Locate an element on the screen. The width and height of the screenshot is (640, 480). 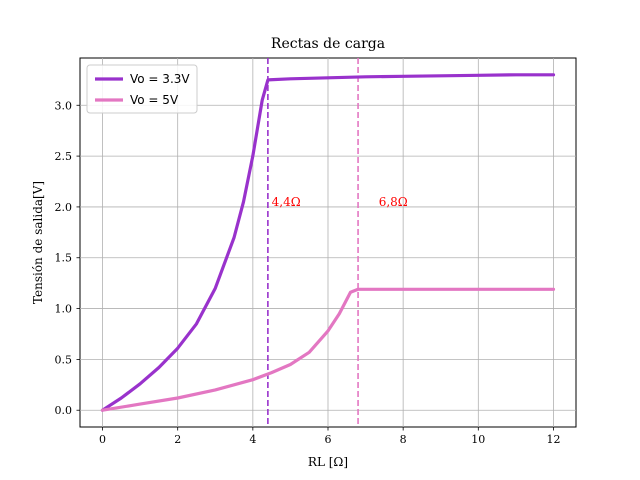
y-tick-label: 2.0 is located at coordinates (64, 207).